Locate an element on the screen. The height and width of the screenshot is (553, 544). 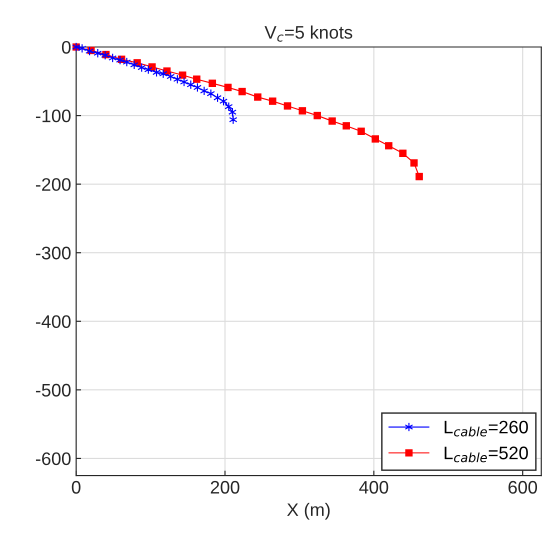
chart-title: V$_{c}$=5 knots is located at coordinates (308, 33).